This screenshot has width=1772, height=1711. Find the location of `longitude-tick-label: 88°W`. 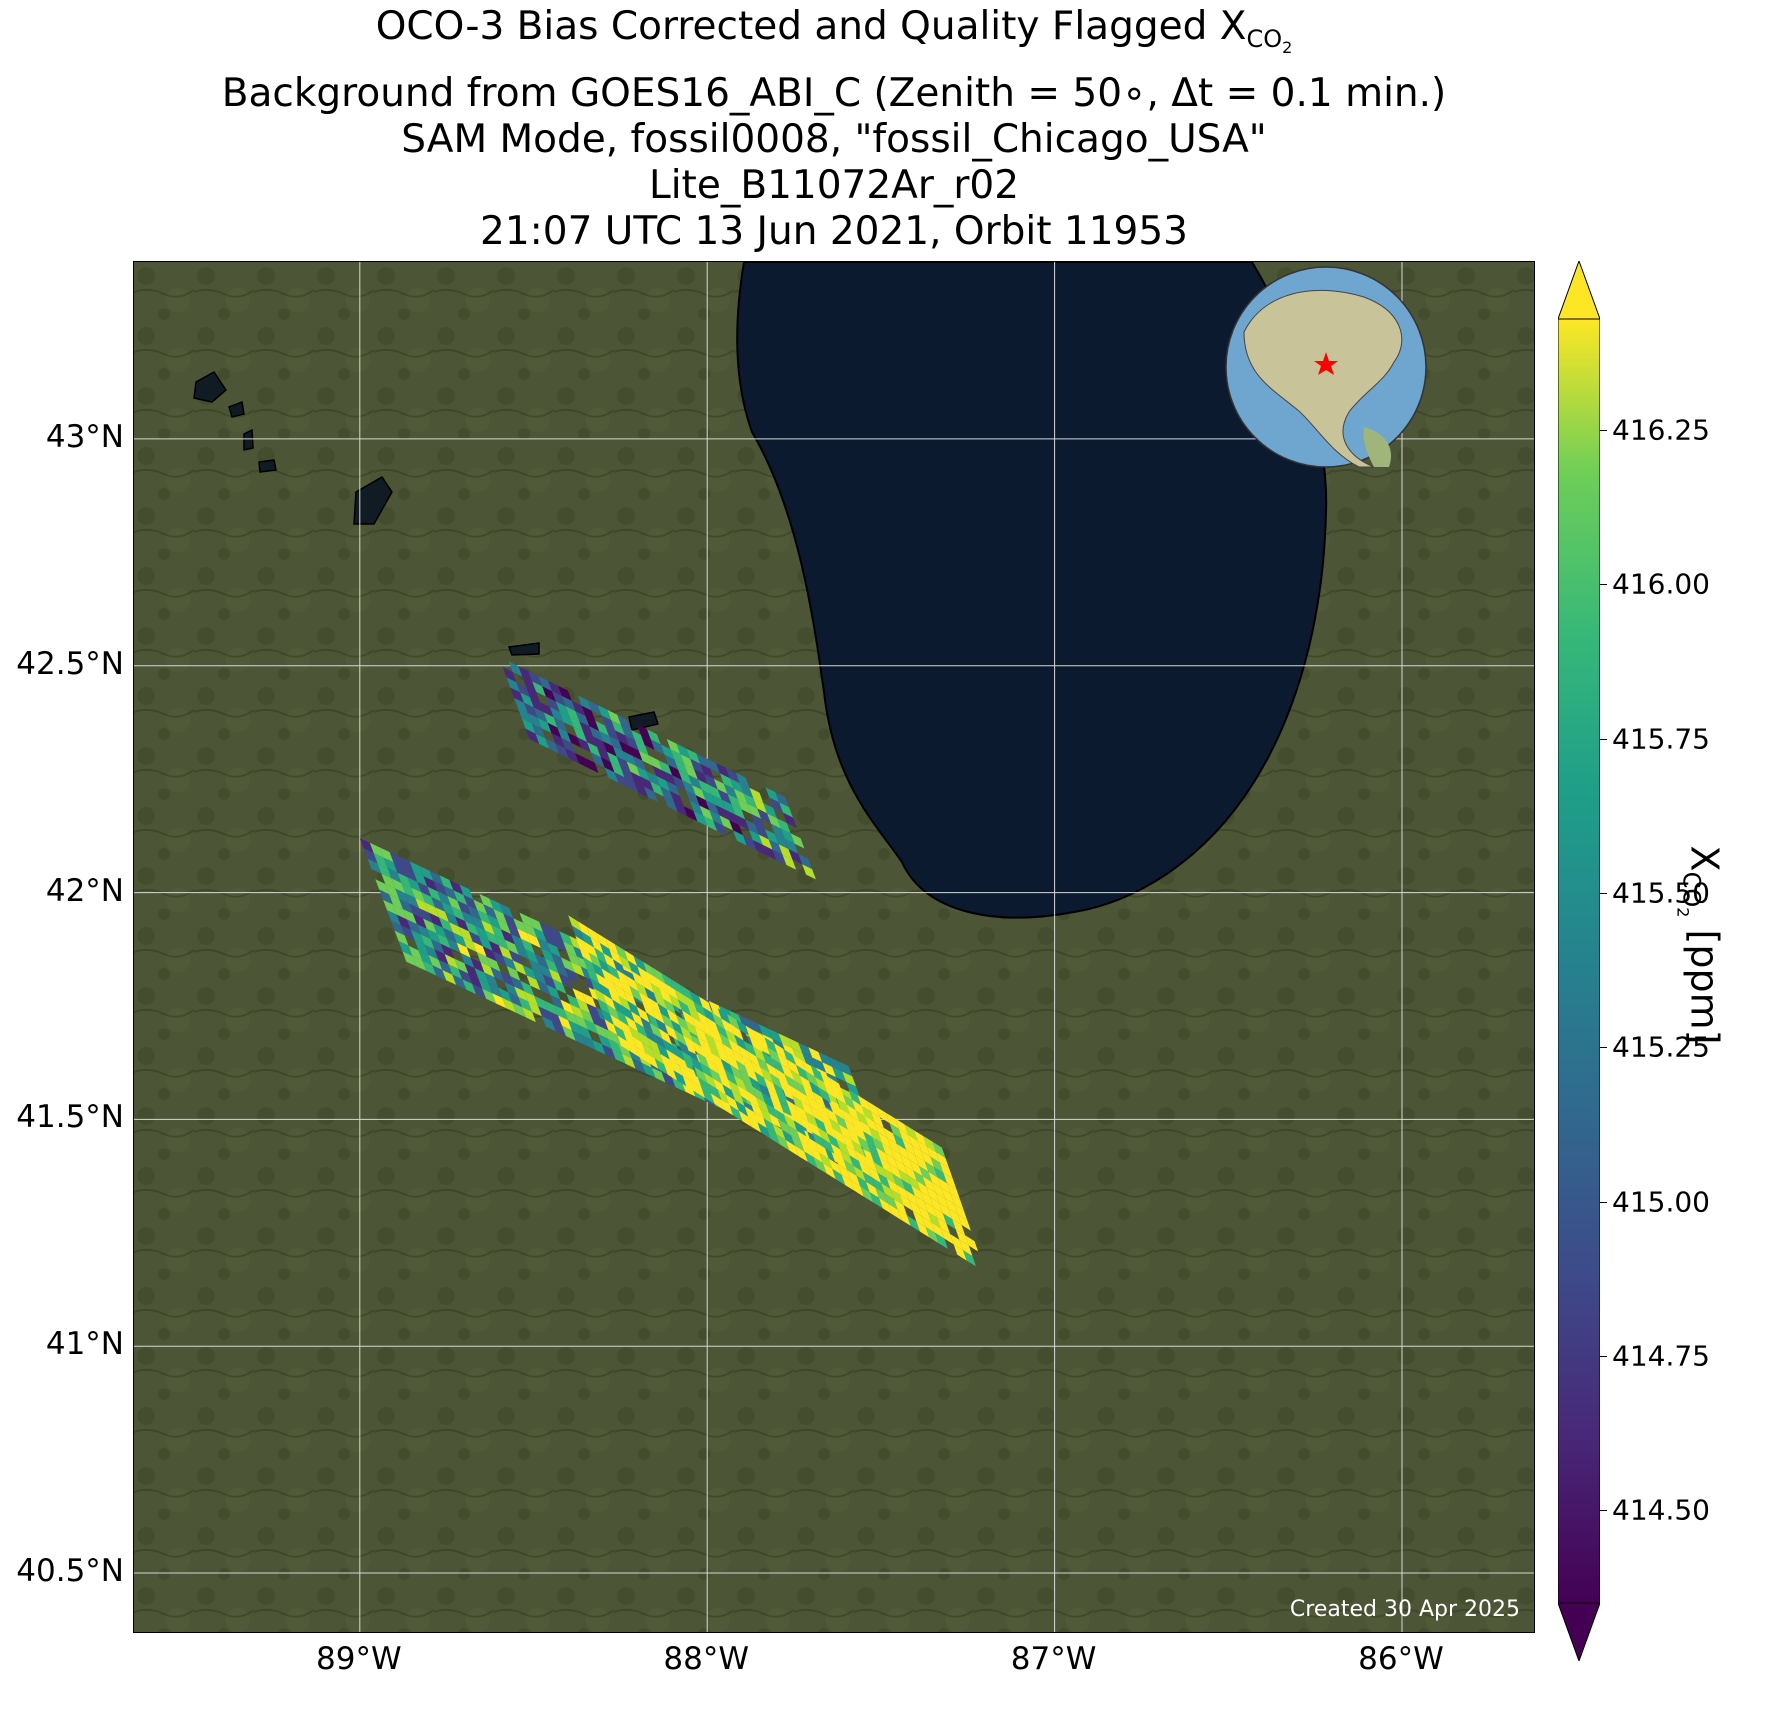

longitude-tick-label: 88°W is located at coordinates (706, 1659).